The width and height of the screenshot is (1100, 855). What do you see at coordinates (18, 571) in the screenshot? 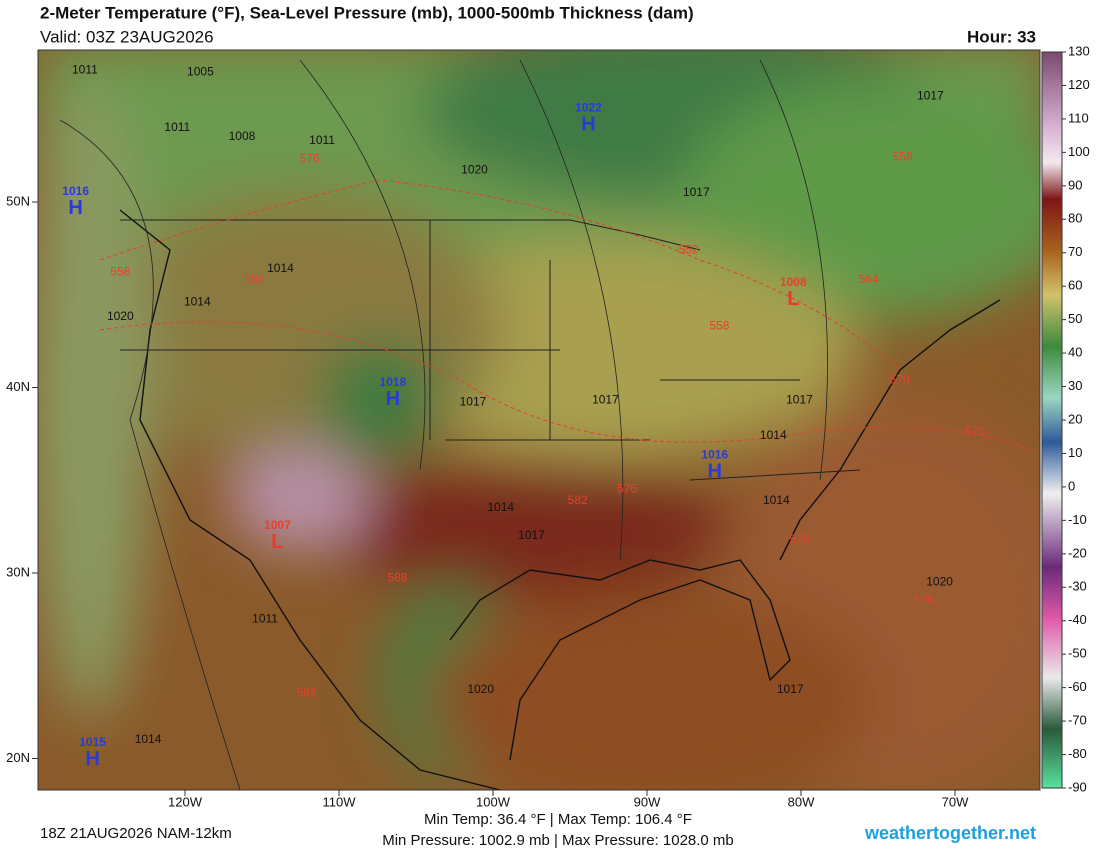
I see `y-tick-label: 30N` at bounding box center [18, 571].